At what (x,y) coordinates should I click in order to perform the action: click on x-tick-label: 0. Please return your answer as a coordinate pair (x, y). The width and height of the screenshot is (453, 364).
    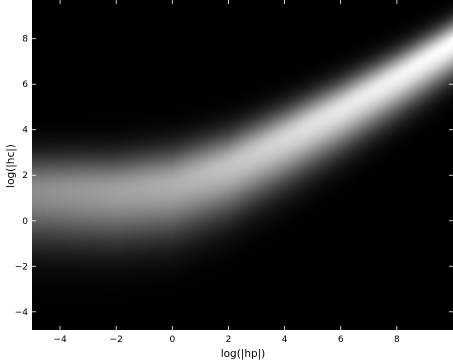
    Looking at the image, I should click on (172, 340).